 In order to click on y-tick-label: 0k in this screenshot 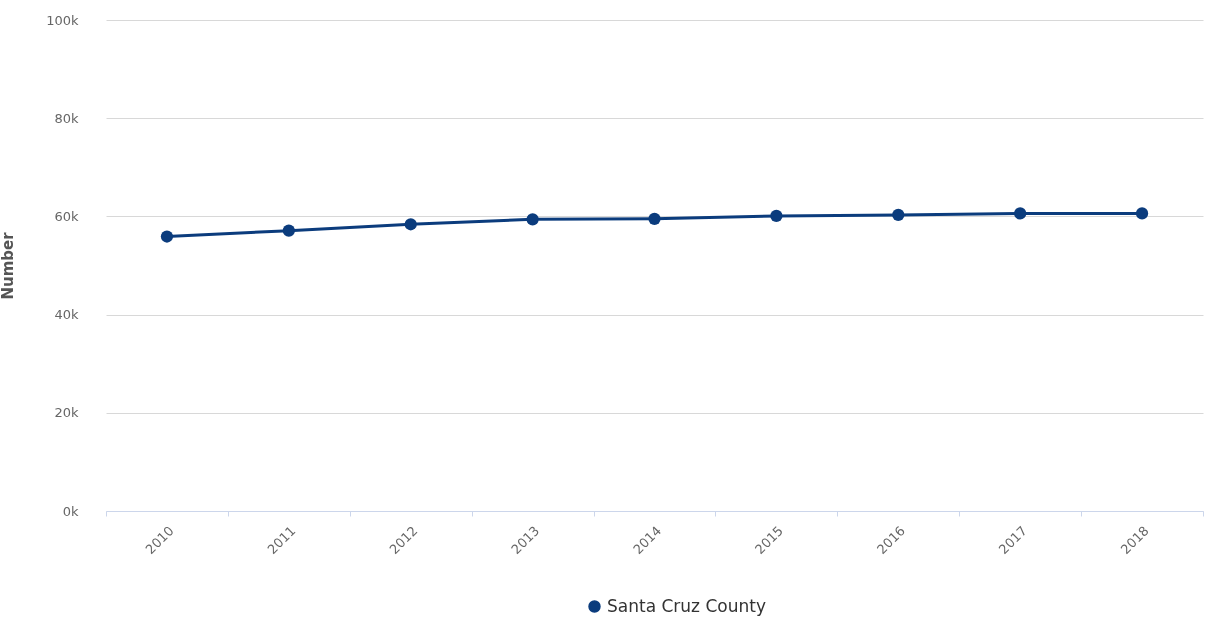, I will do `click(70, 511)`.